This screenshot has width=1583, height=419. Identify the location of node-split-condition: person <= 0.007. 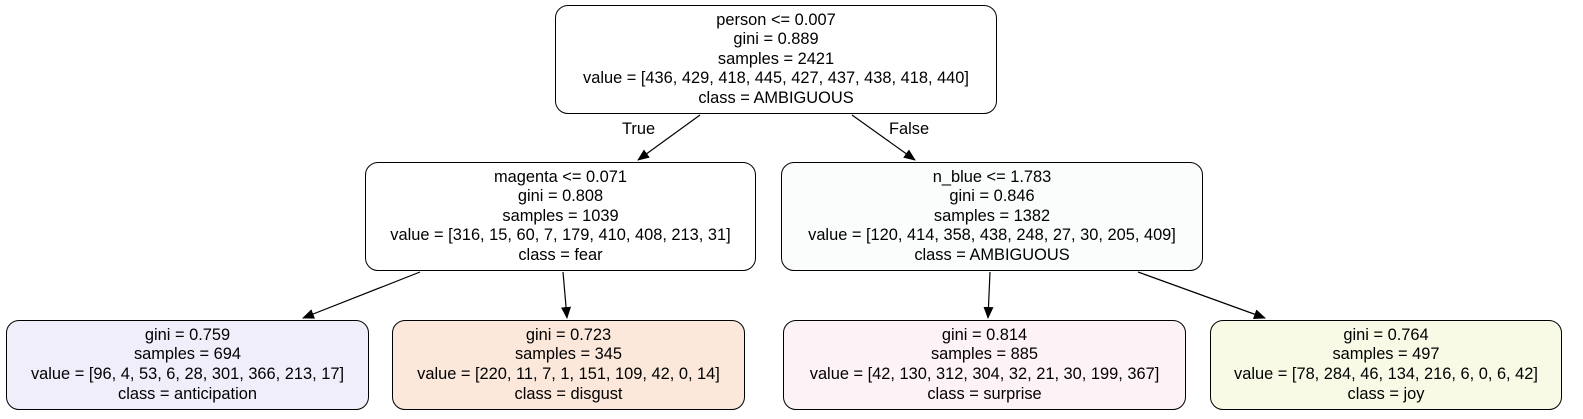
(776, 19).